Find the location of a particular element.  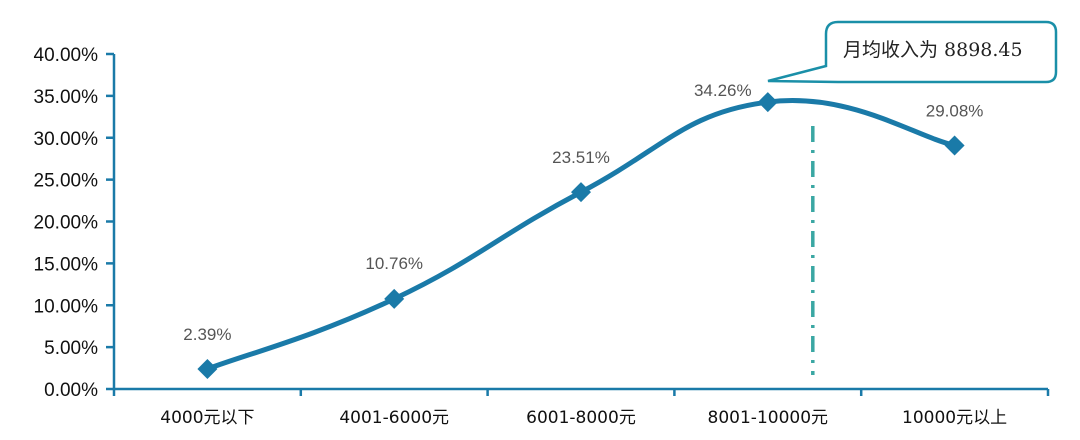

average-income-callout: 月均收入为 8898.45 is located at coordinates (912, 52).